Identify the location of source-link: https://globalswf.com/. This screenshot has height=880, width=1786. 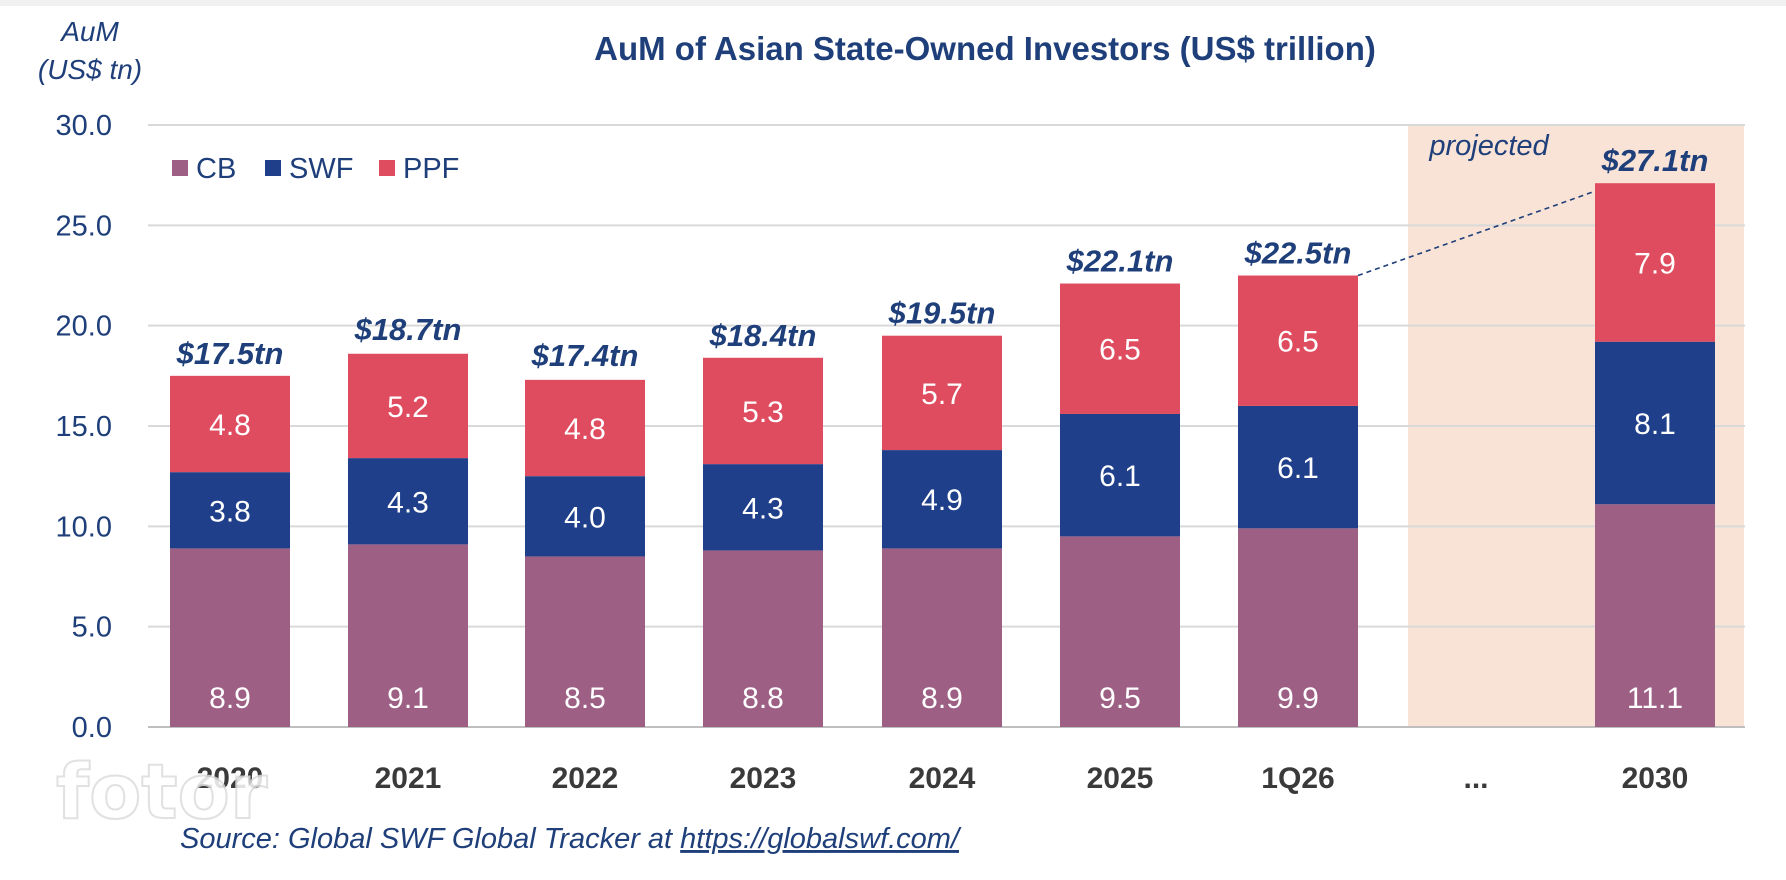
(821, 839).